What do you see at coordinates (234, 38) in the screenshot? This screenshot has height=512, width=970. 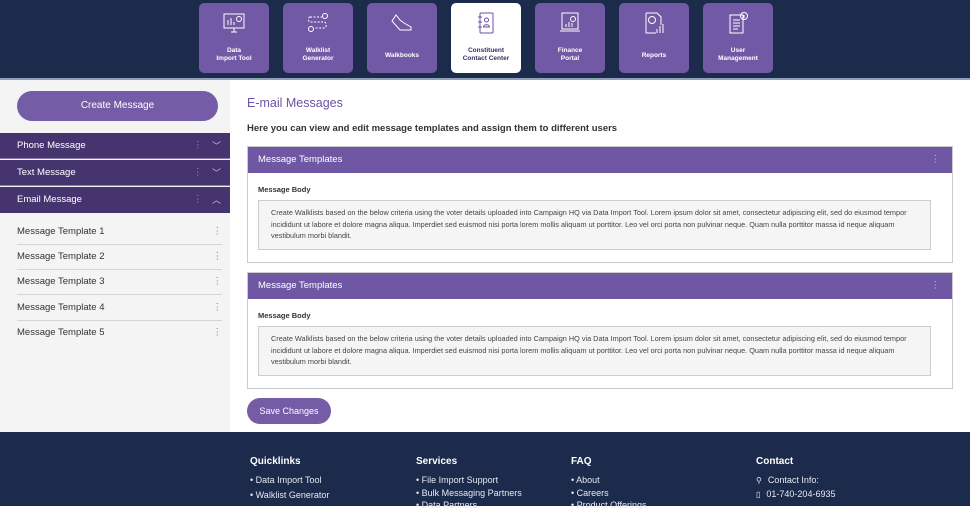 I see `nav-tile-data-import-tool: Data Import Tool` at bounding box center [234, 38].